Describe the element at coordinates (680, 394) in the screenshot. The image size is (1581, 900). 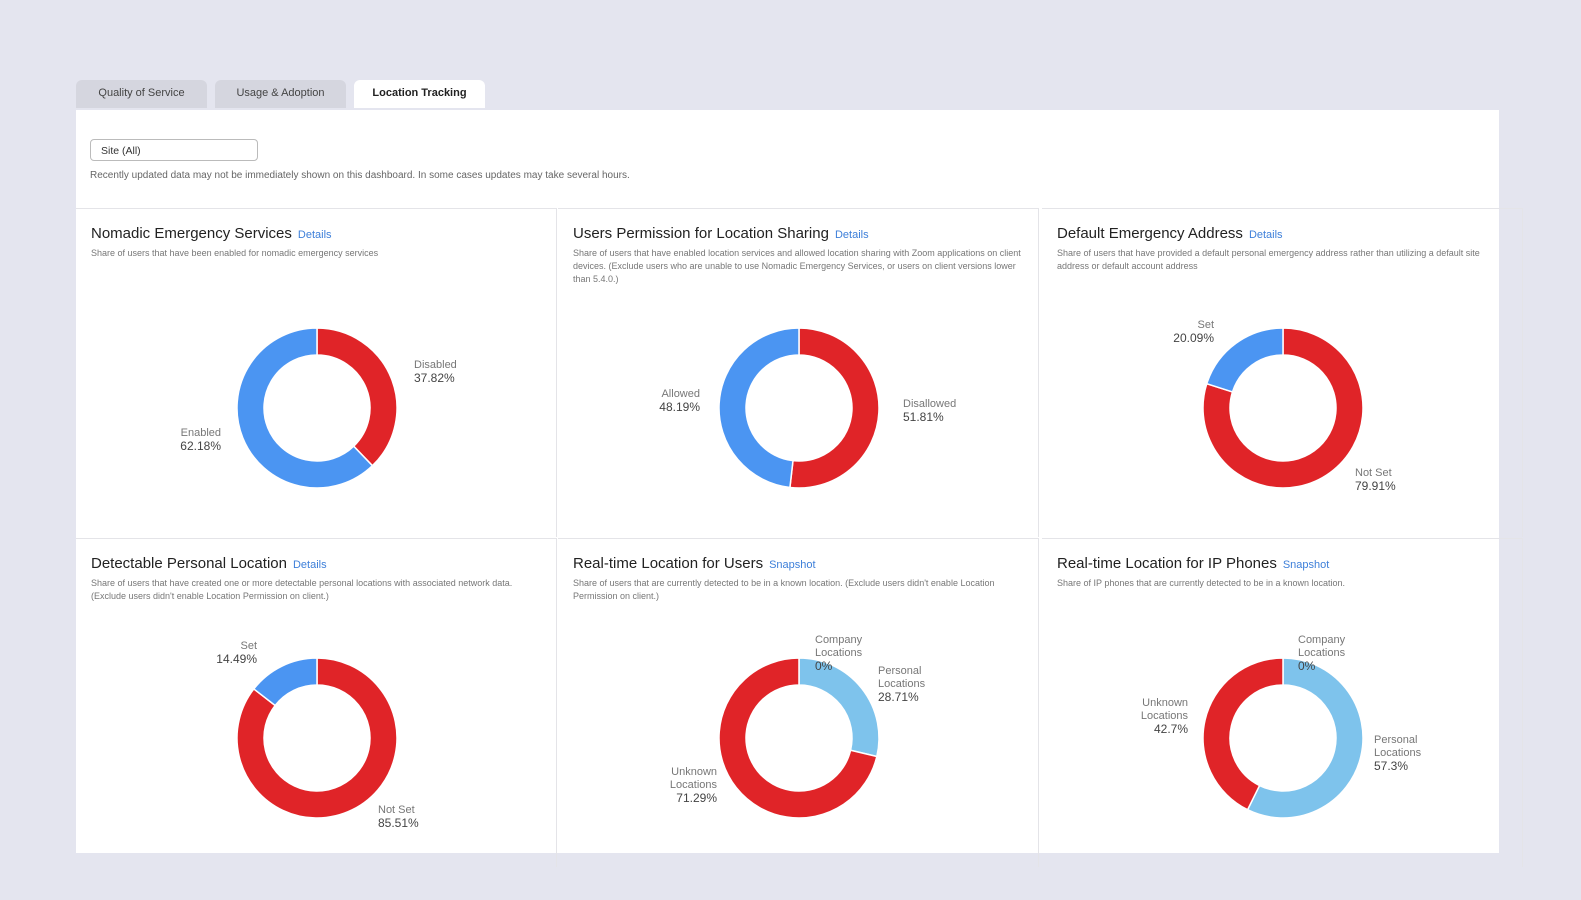
I see `slice-label-name: Allowed` at that location.